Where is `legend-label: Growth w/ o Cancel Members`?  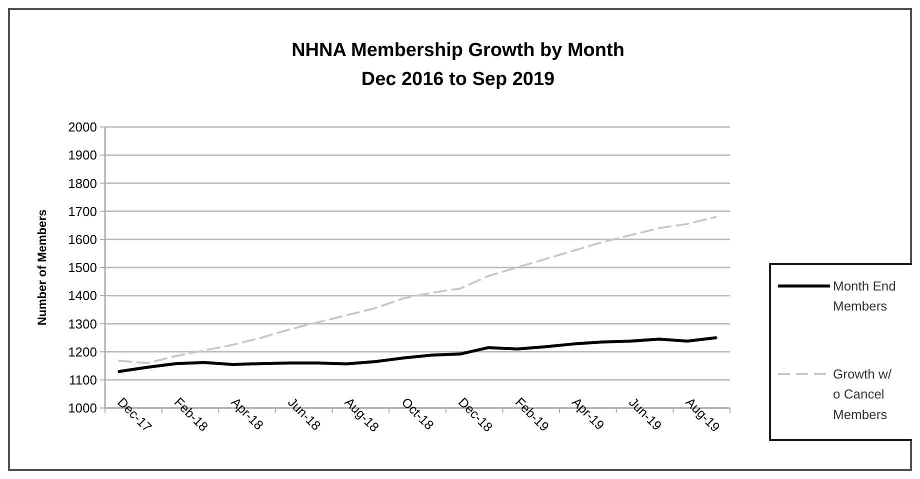
legend-label: Growth w/ o Cancel Members is located at coordinates (862, 394).